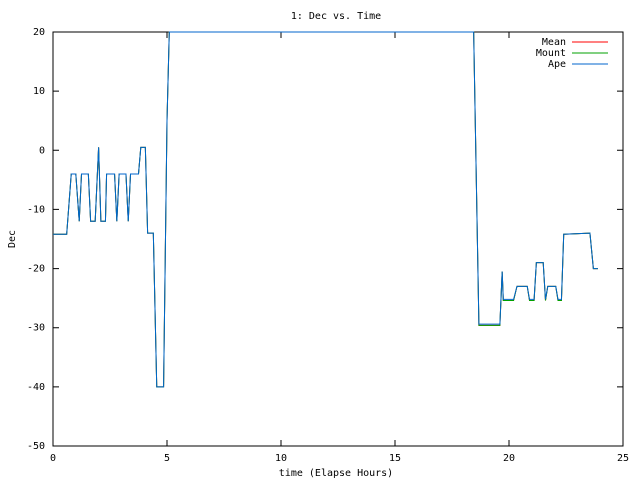  What do you see at coordinates (36, 328) in the screenshot?
I see `y-tick-label: -30` at bounding box center [36, 328].